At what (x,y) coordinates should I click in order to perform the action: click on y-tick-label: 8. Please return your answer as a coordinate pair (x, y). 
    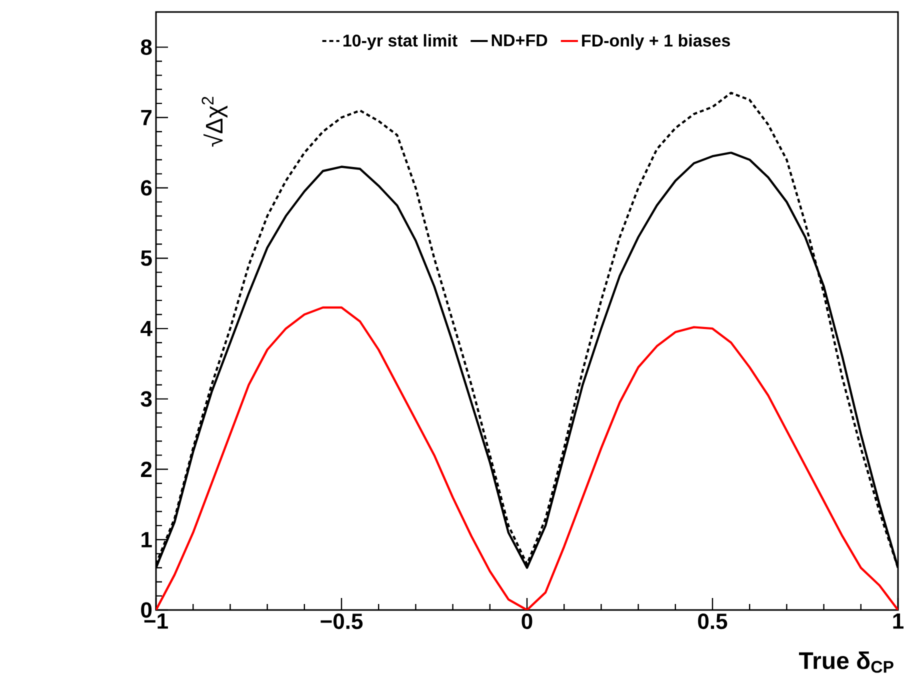
    Looking at the image, I should click on (146, 47).